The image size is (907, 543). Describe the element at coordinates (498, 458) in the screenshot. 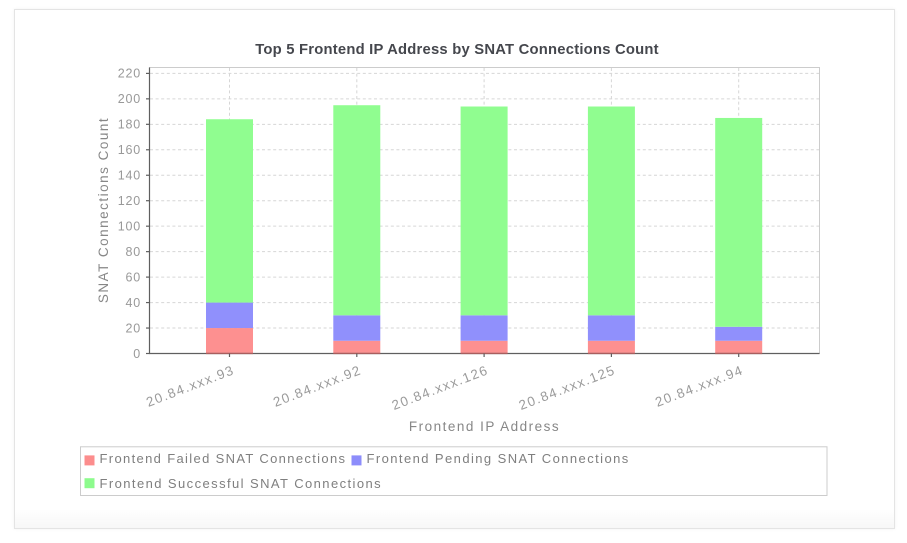

I see `svg-text:Frontend Pending SNAT Connecti: Frontend Pending SNAT Connections` at that location.